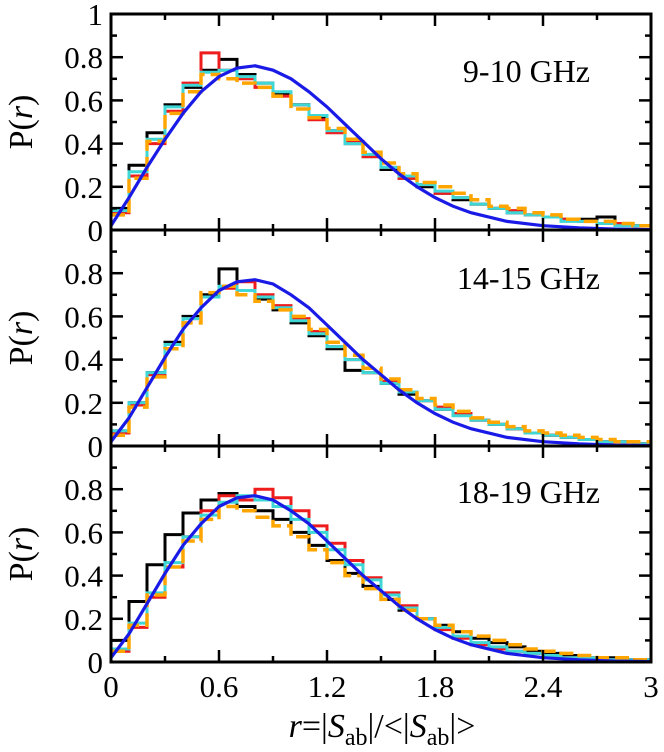  What do you see at coordinates (327, 686) in the screenshot?
I see `x-tick-label: 1.2` at bounding box center [327, 686].